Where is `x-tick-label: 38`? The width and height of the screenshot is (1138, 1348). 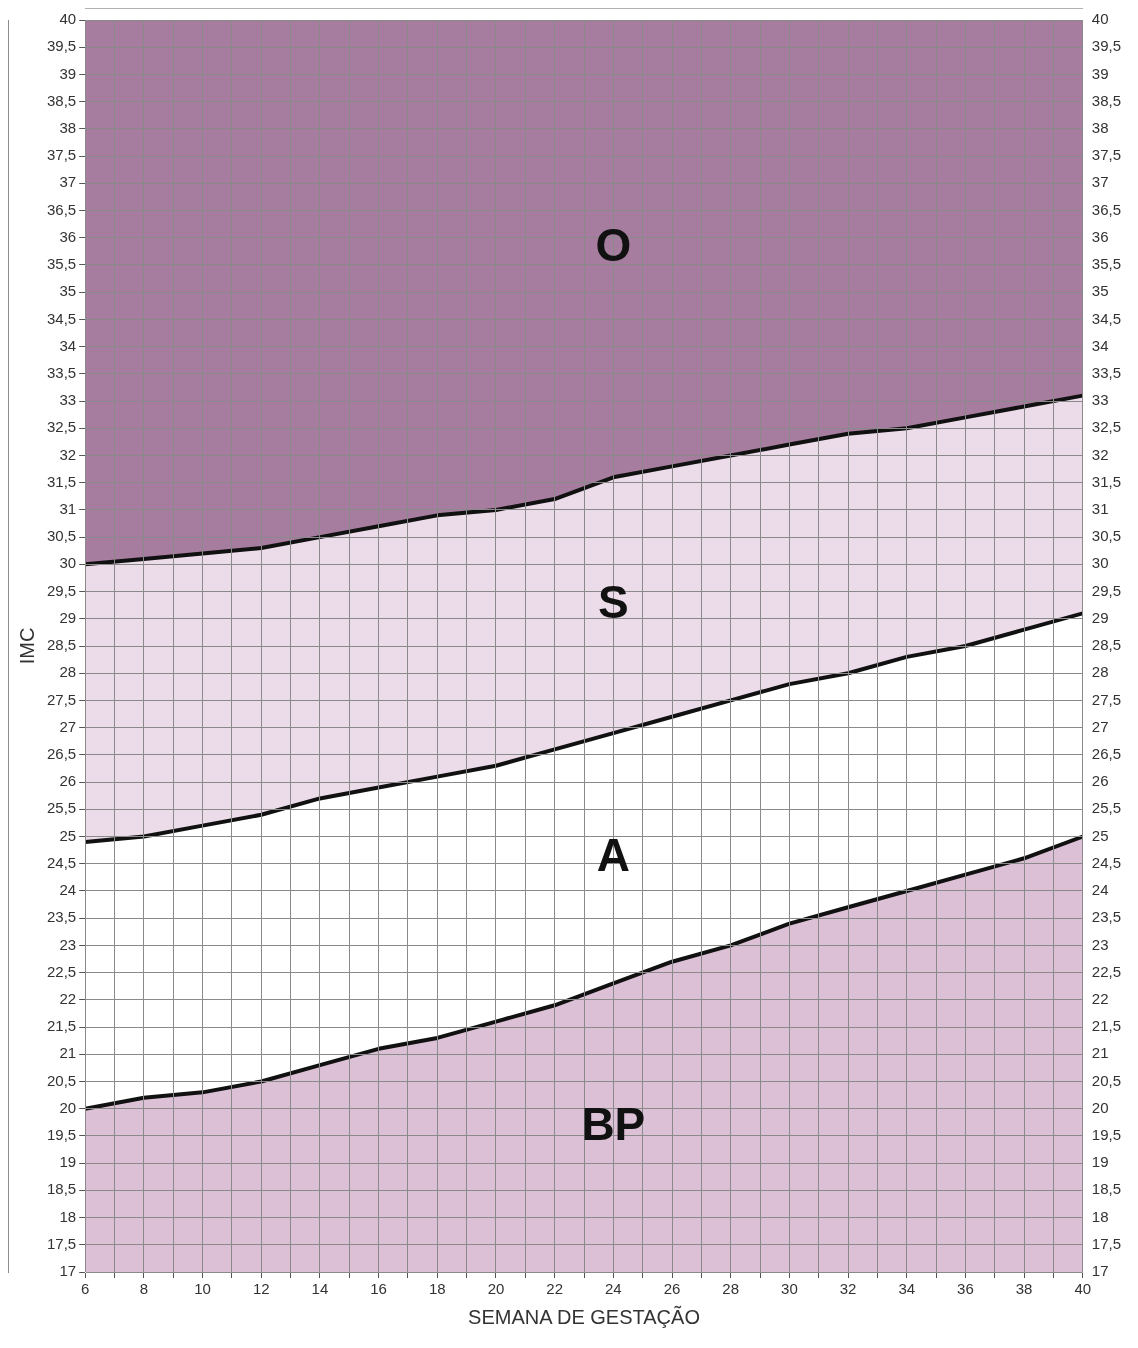 x-tick-label: 38 is located at coordinates (1024, 1289).